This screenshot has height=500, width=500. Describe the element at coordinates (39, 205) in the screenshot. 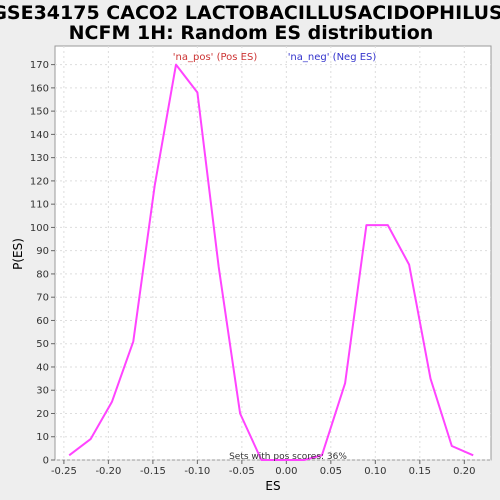

I see `y-tick-label: 110` at that location.